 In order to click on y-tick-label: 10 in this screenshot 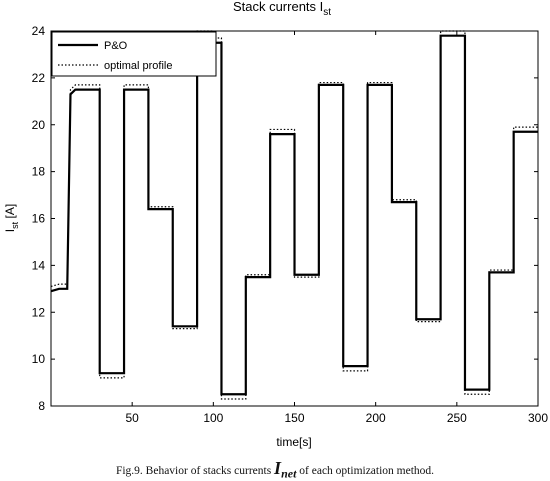, I will do `click(39, 359)`.